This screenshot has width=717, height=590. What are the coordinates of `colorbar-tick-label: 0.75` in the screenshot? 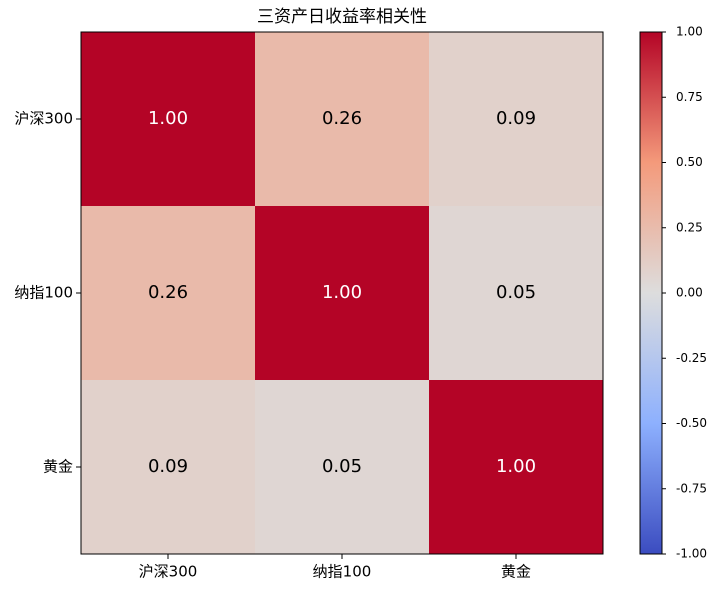 It's located at (689, 97).